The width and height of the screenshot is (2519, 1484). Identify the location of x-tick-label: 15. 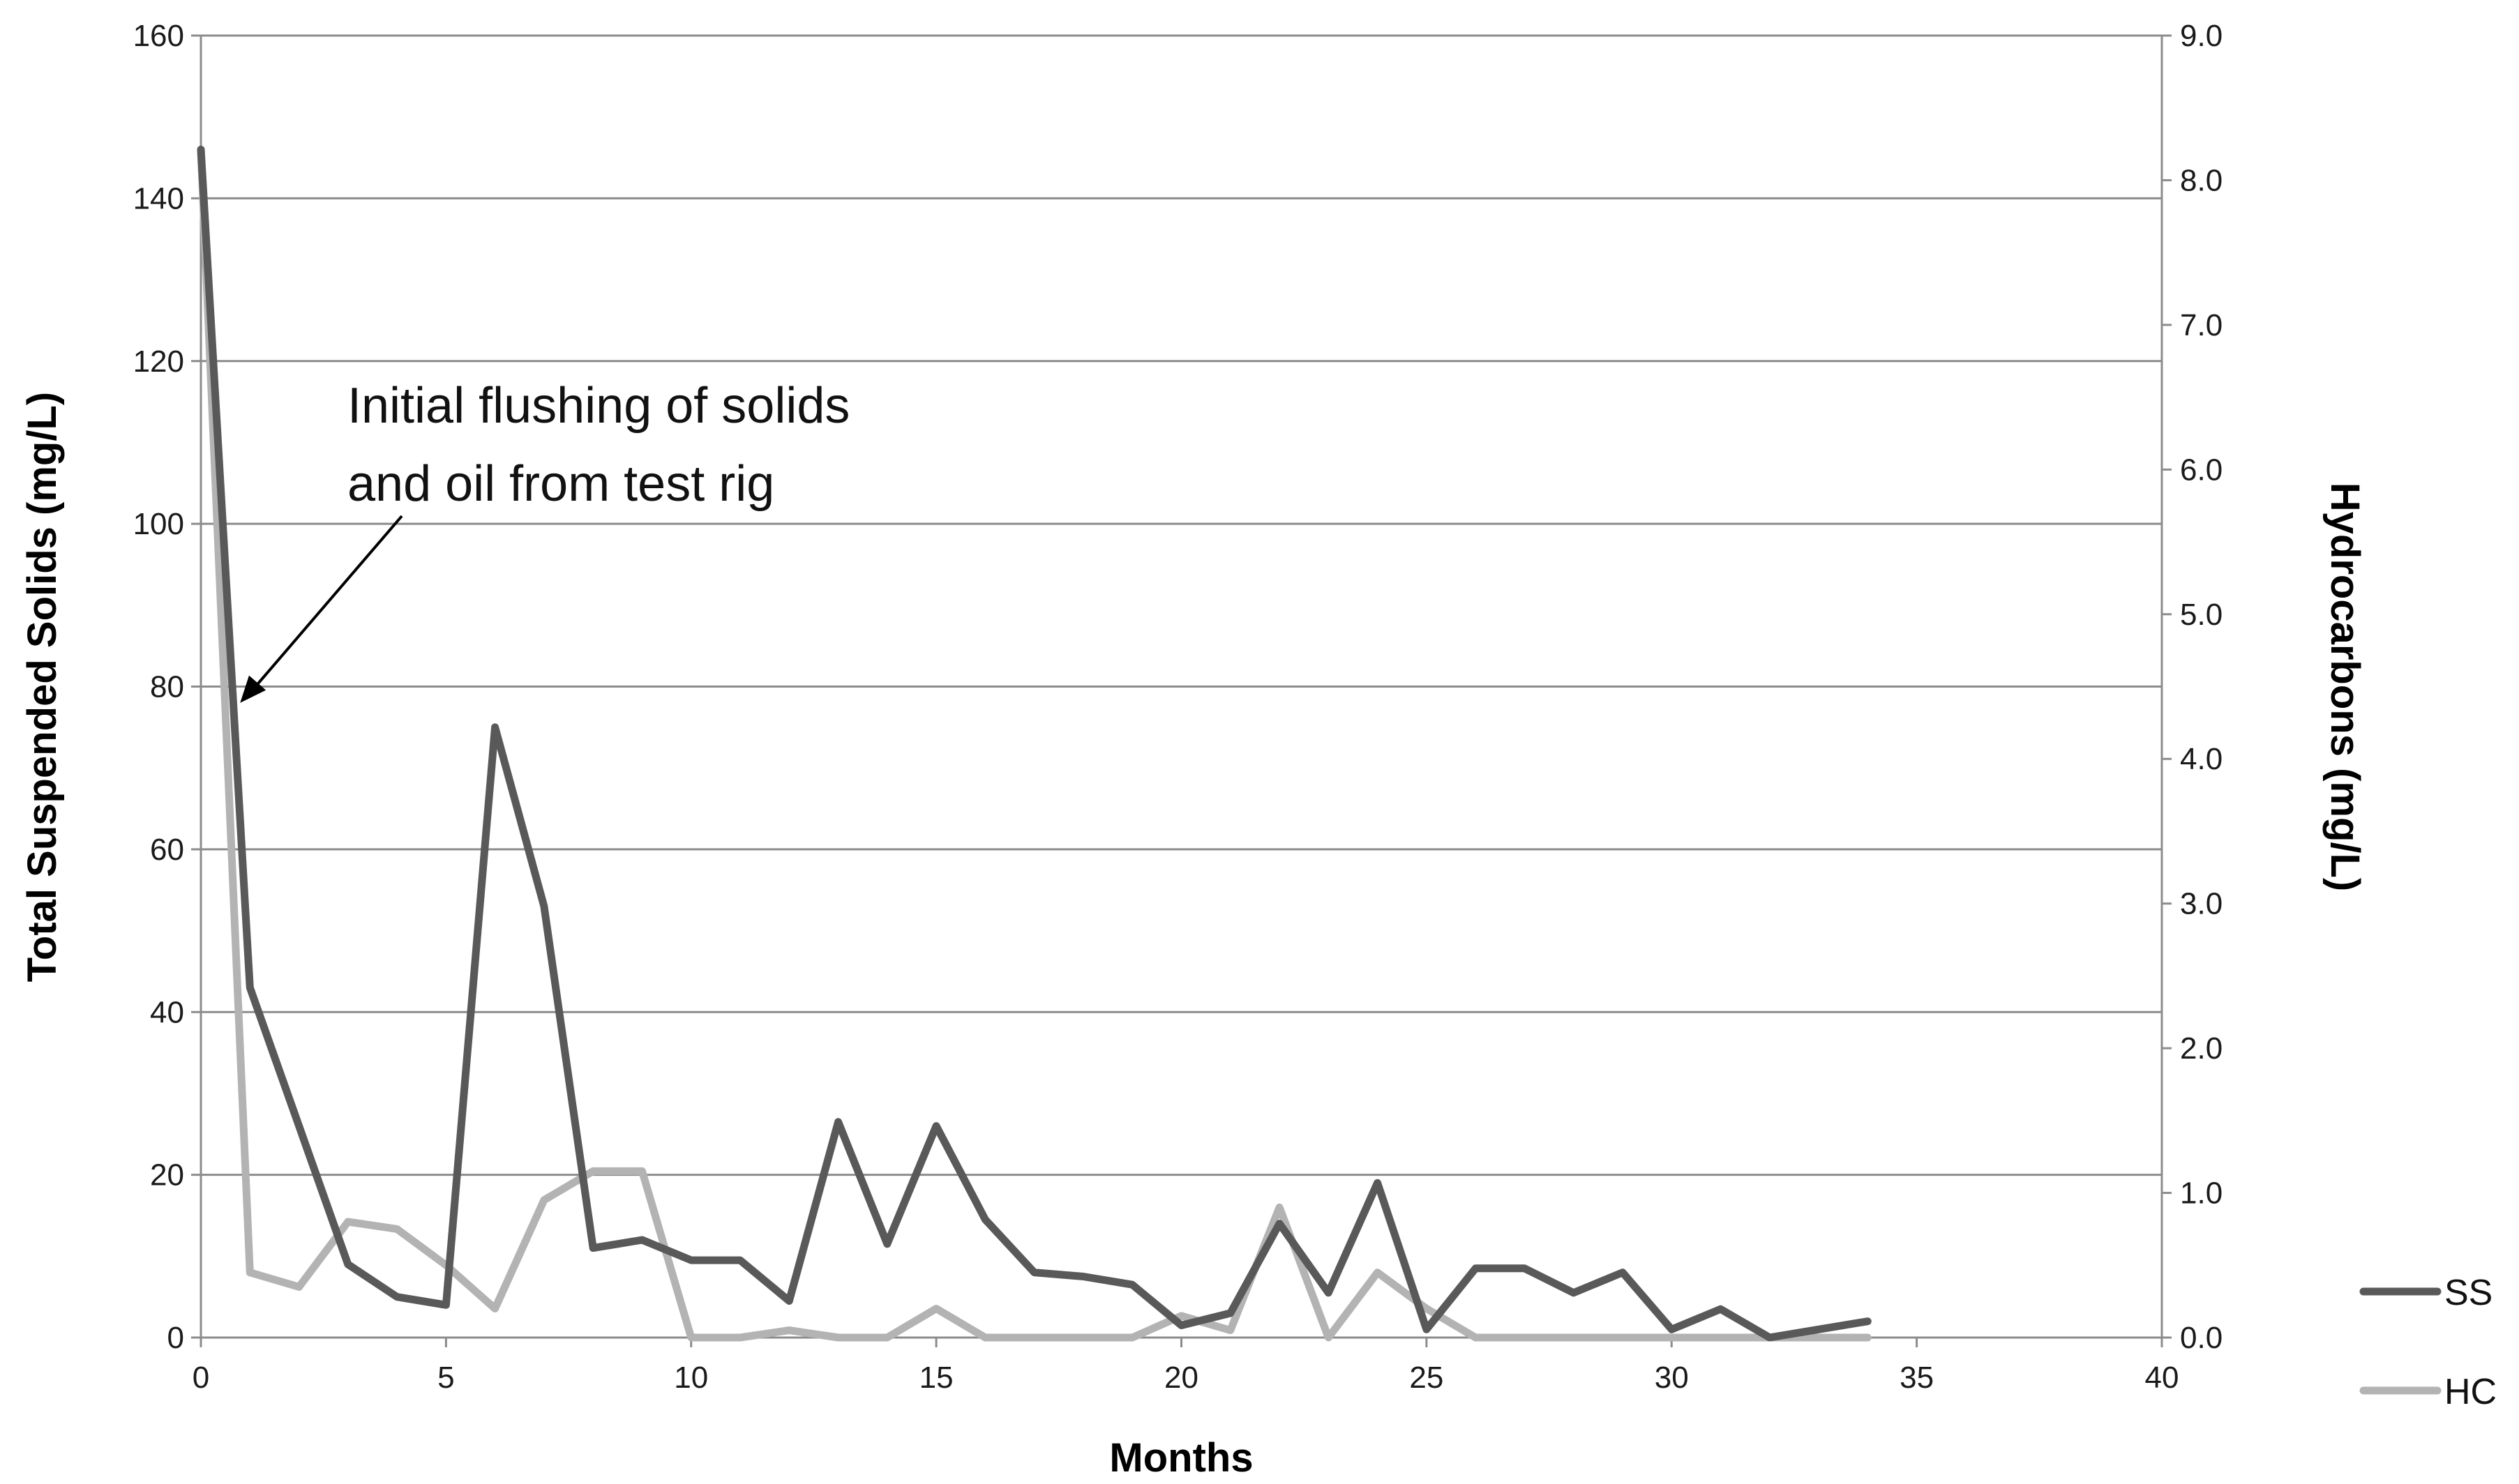
(937, 1378).